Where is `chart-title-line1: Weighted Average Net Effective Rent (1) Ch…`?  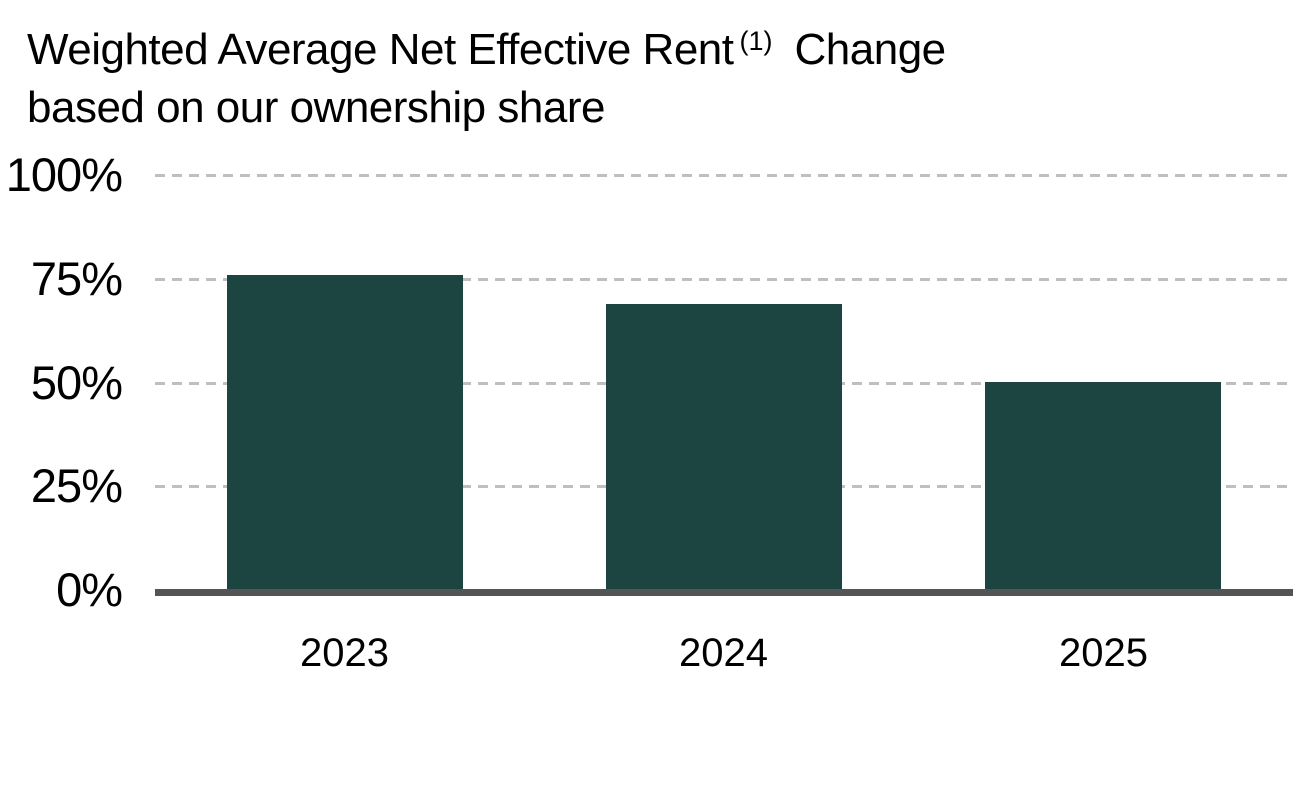
chart-title-line1: Weighted Average Net Effective Rent (1) Ch… is located at coordinates (486, 45).